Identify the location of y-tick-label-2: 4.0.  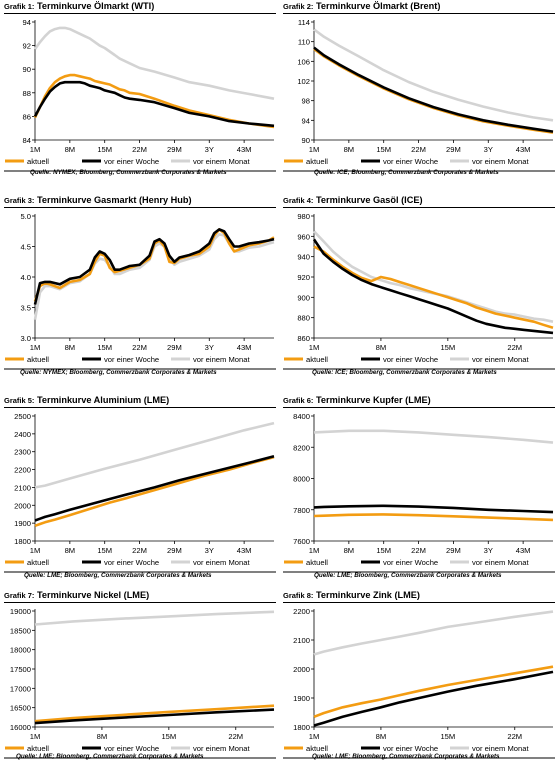
(25, 277).